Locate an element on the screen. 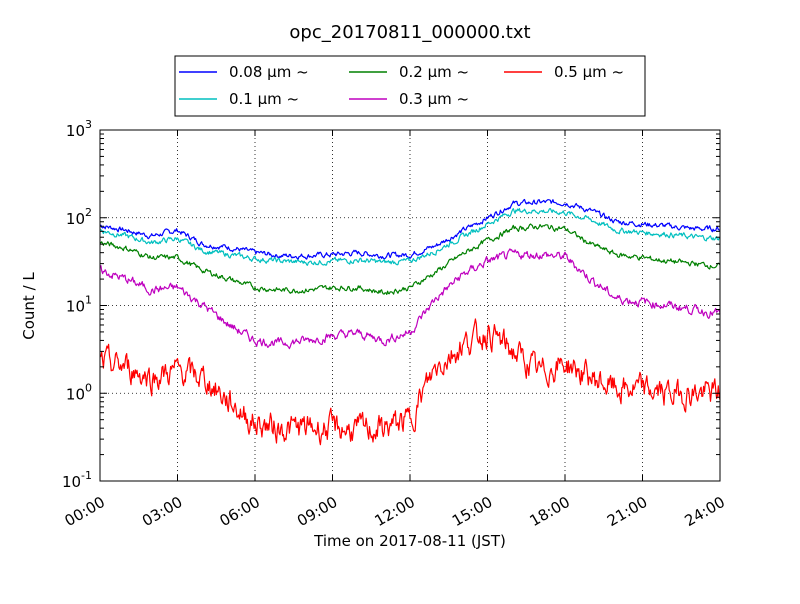  legend-entry: 0.1 μm ~ is located at coordinates (239, 99).